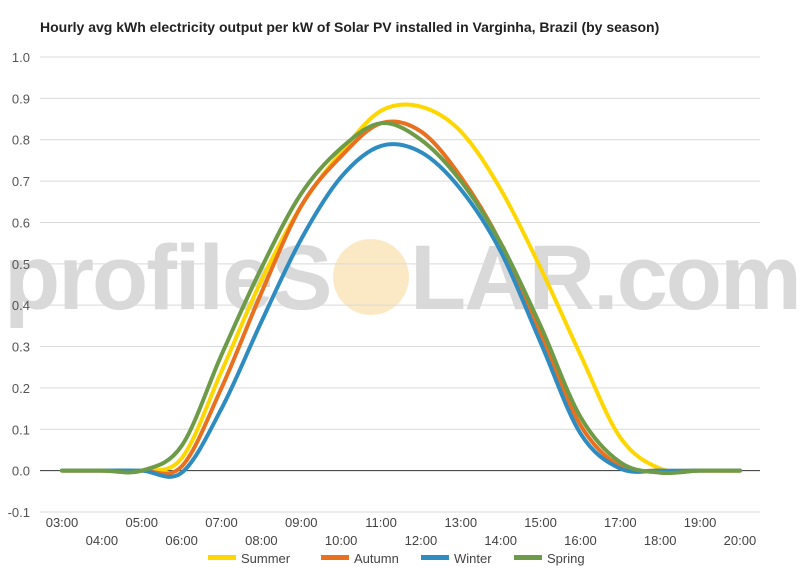 Image resolution: width=800 pixels, height=570 pixels. I want to click on watermark-right-text: LAR.com, so click(605, 278).